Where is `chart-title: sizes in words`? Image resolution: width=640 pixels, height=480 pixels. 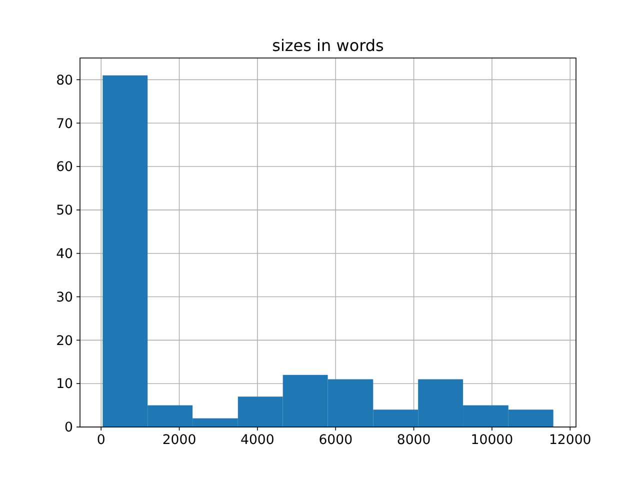 chart-title: sizes in words is located at coordinates (328, 45).